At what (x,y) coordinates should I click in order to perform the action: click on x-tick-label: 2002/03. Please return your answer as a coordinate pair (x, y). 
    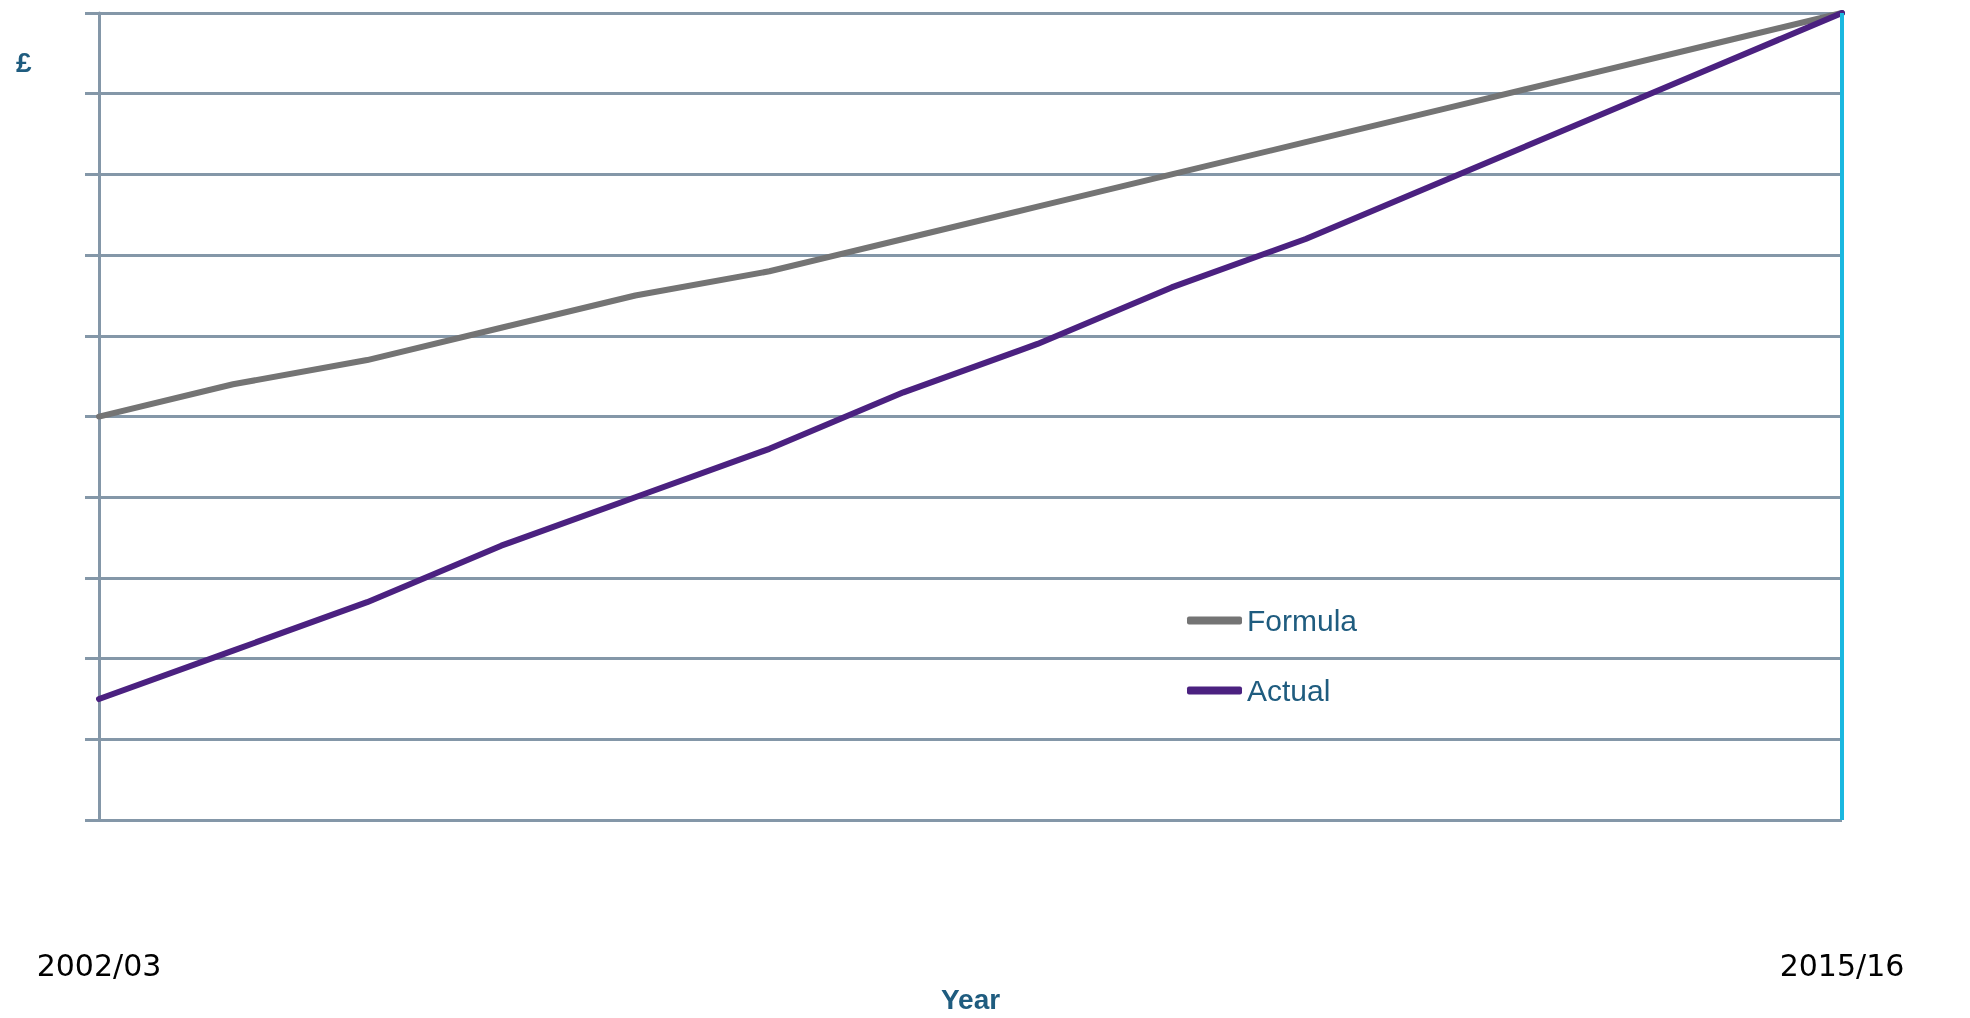
    Looking at the image, I should click on (99, 965).